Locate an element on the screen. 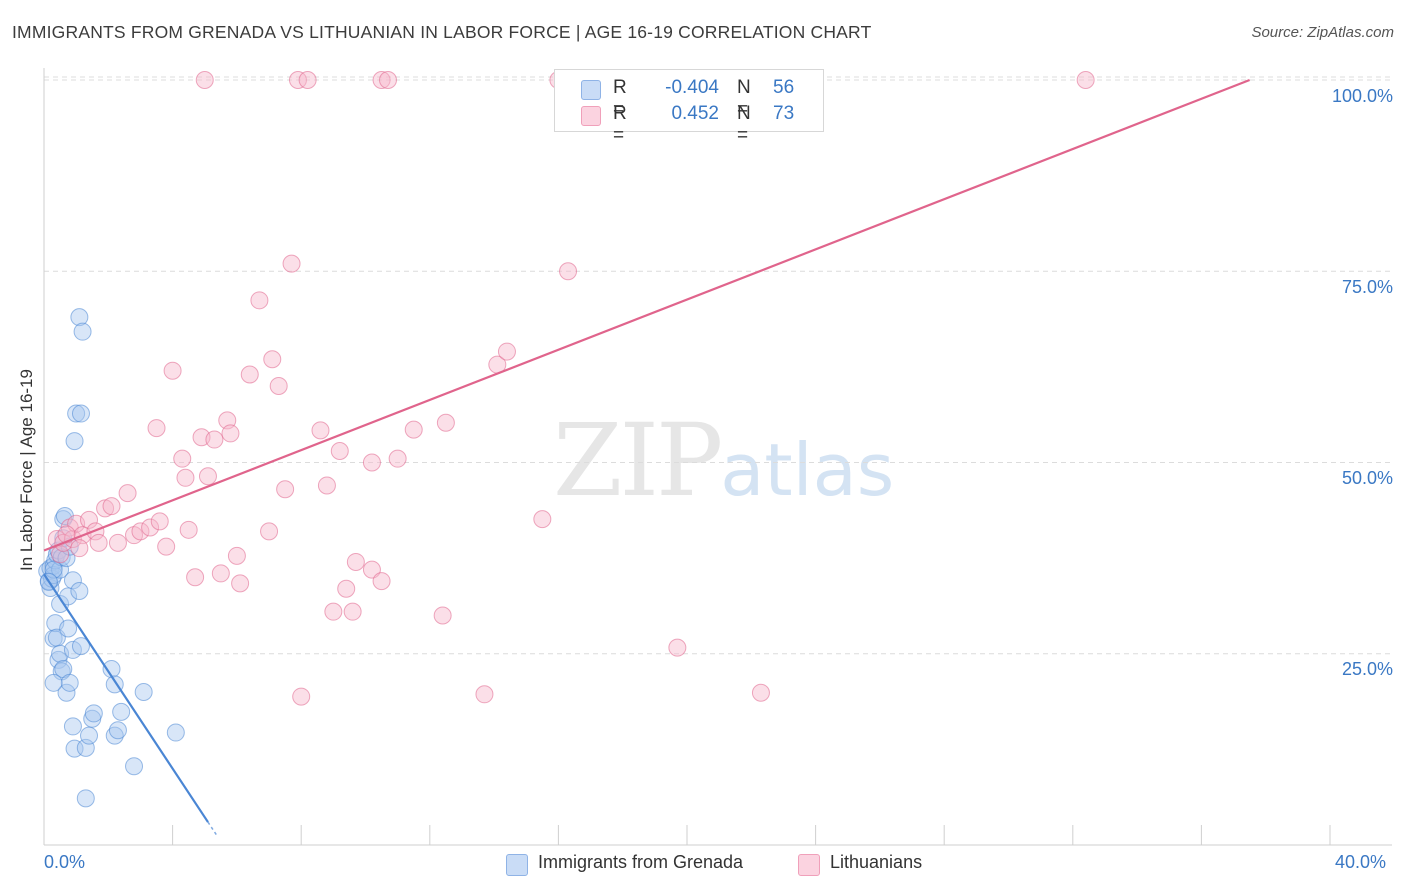 Image resolution: width=1406 pixels, height=892 pixels. legend-n-value: 73 is located at coordinates (784, 113).